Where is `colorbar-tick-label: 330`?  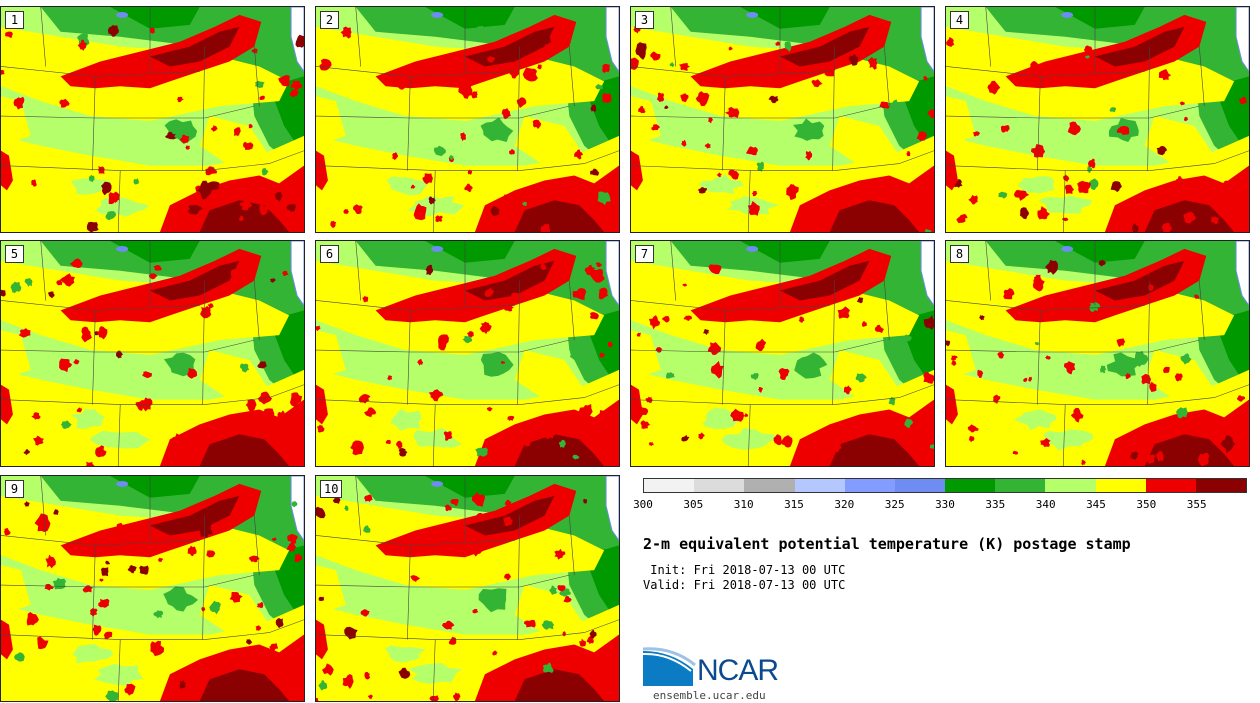 colorbar-tick-label: 330 is located at coordinates (945, 504).